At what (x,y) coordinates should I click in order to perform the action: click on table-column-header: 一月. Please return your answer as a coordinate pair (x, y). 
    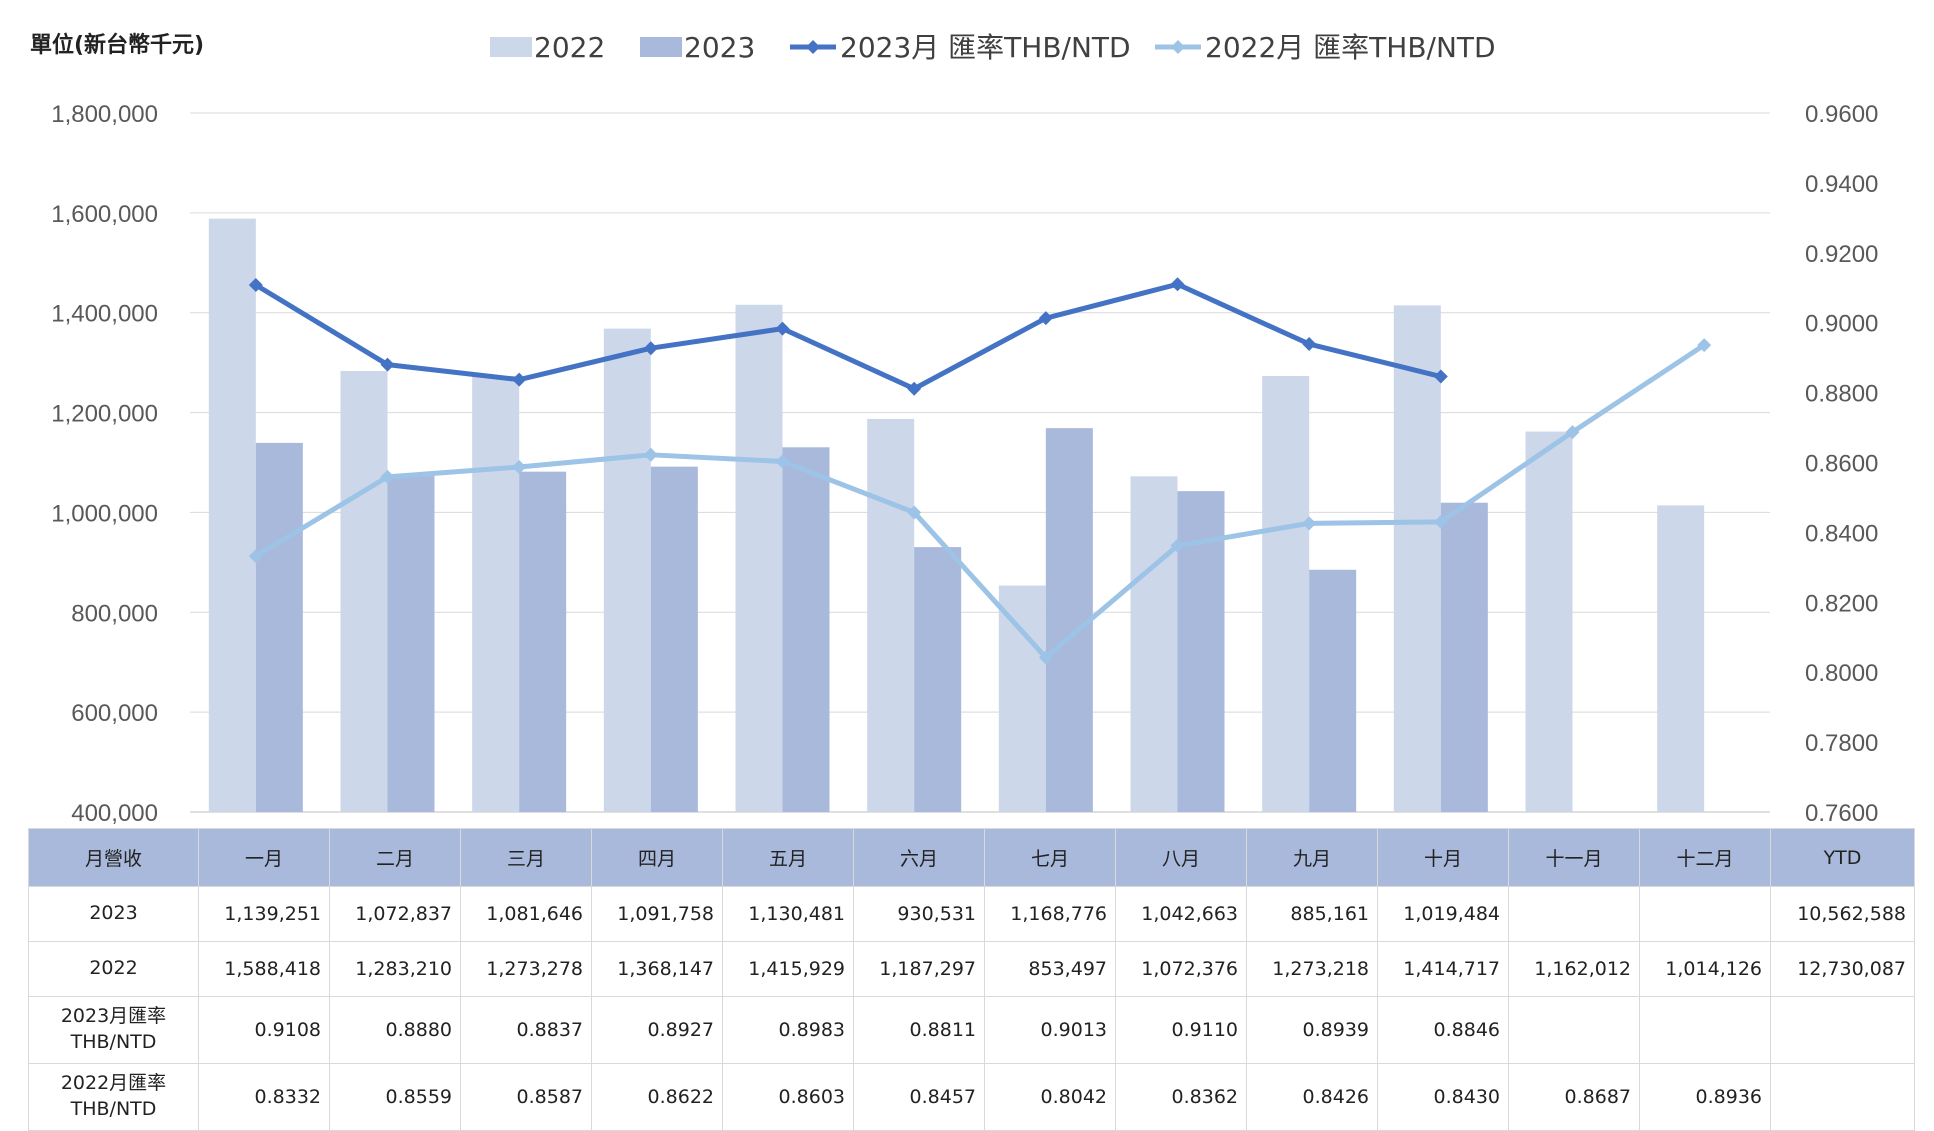
    Looking at the image, I should click on (264, 857).